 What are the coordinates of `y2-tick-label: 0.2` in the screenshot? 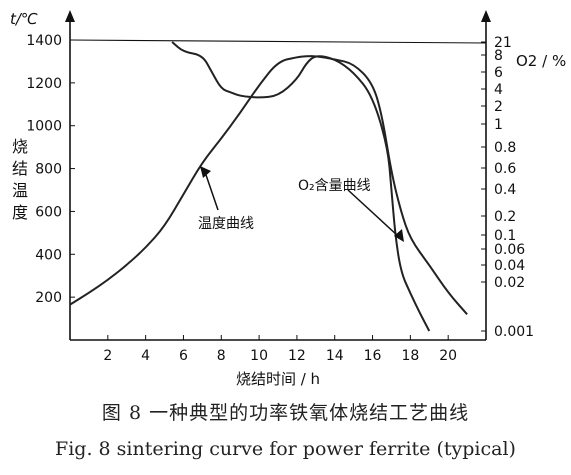 It's located at (505, 217).